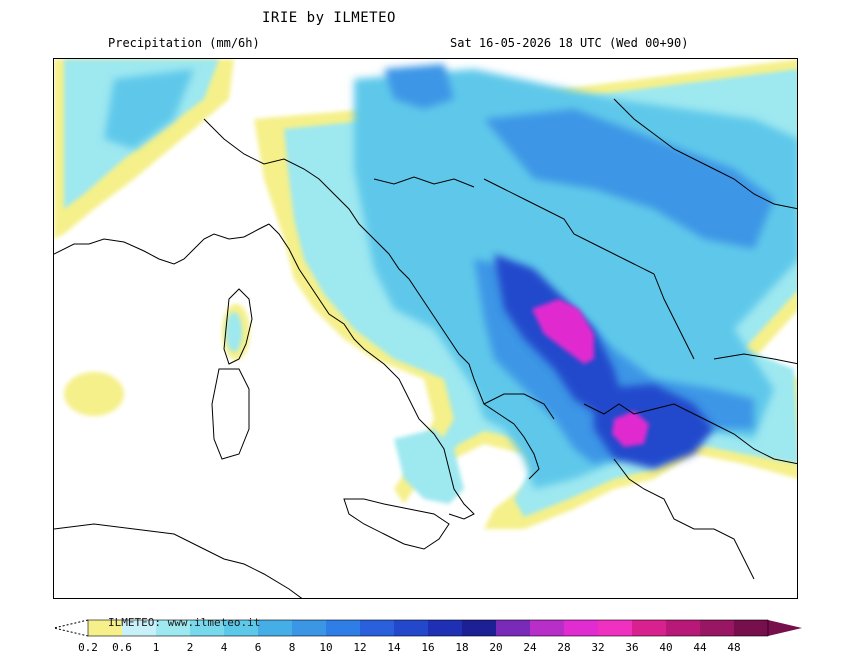  Describe the element at coordinates (462, 647) in the screenshot. I see `colorbar-tick-label: 18` at that location.